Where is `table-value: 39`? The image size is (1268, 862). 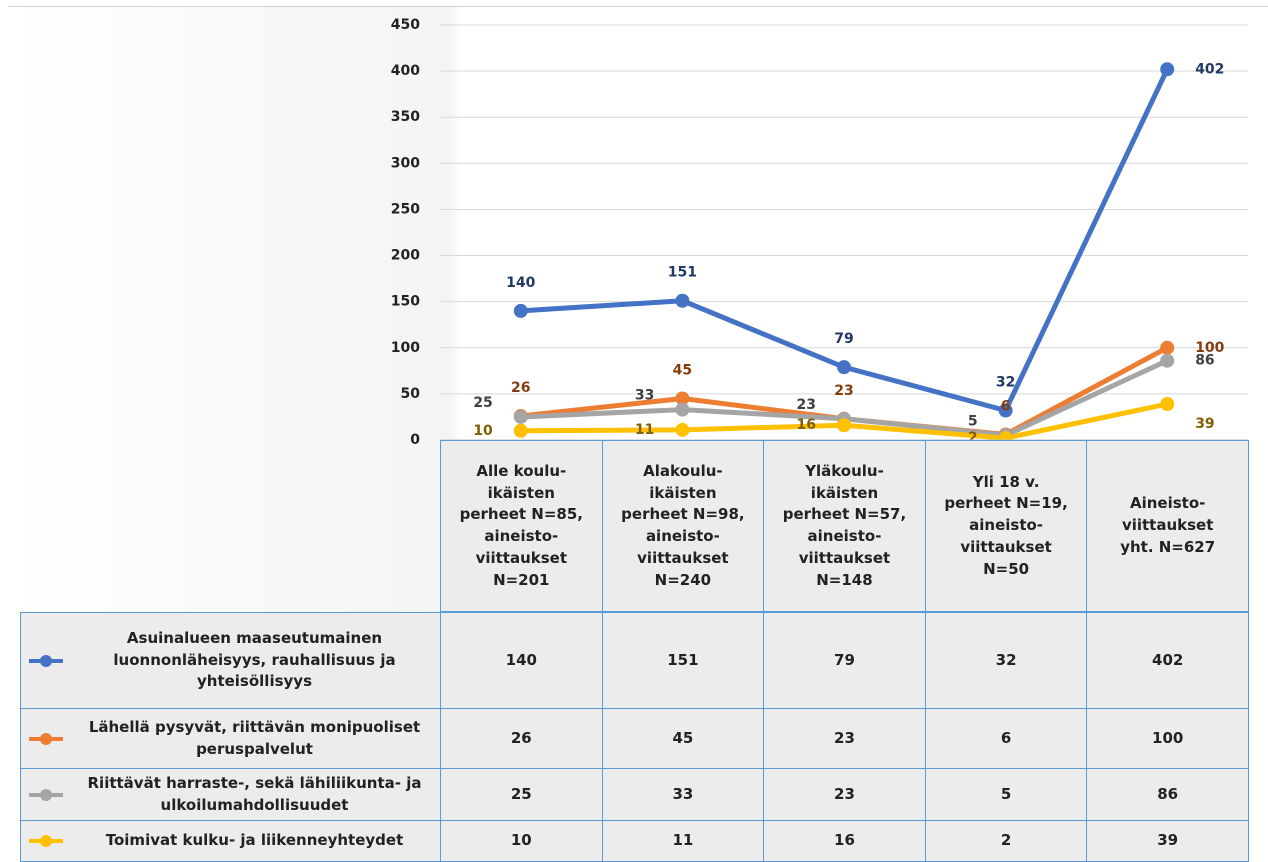
table-value: 39 is located at coordinates (1167, 841).